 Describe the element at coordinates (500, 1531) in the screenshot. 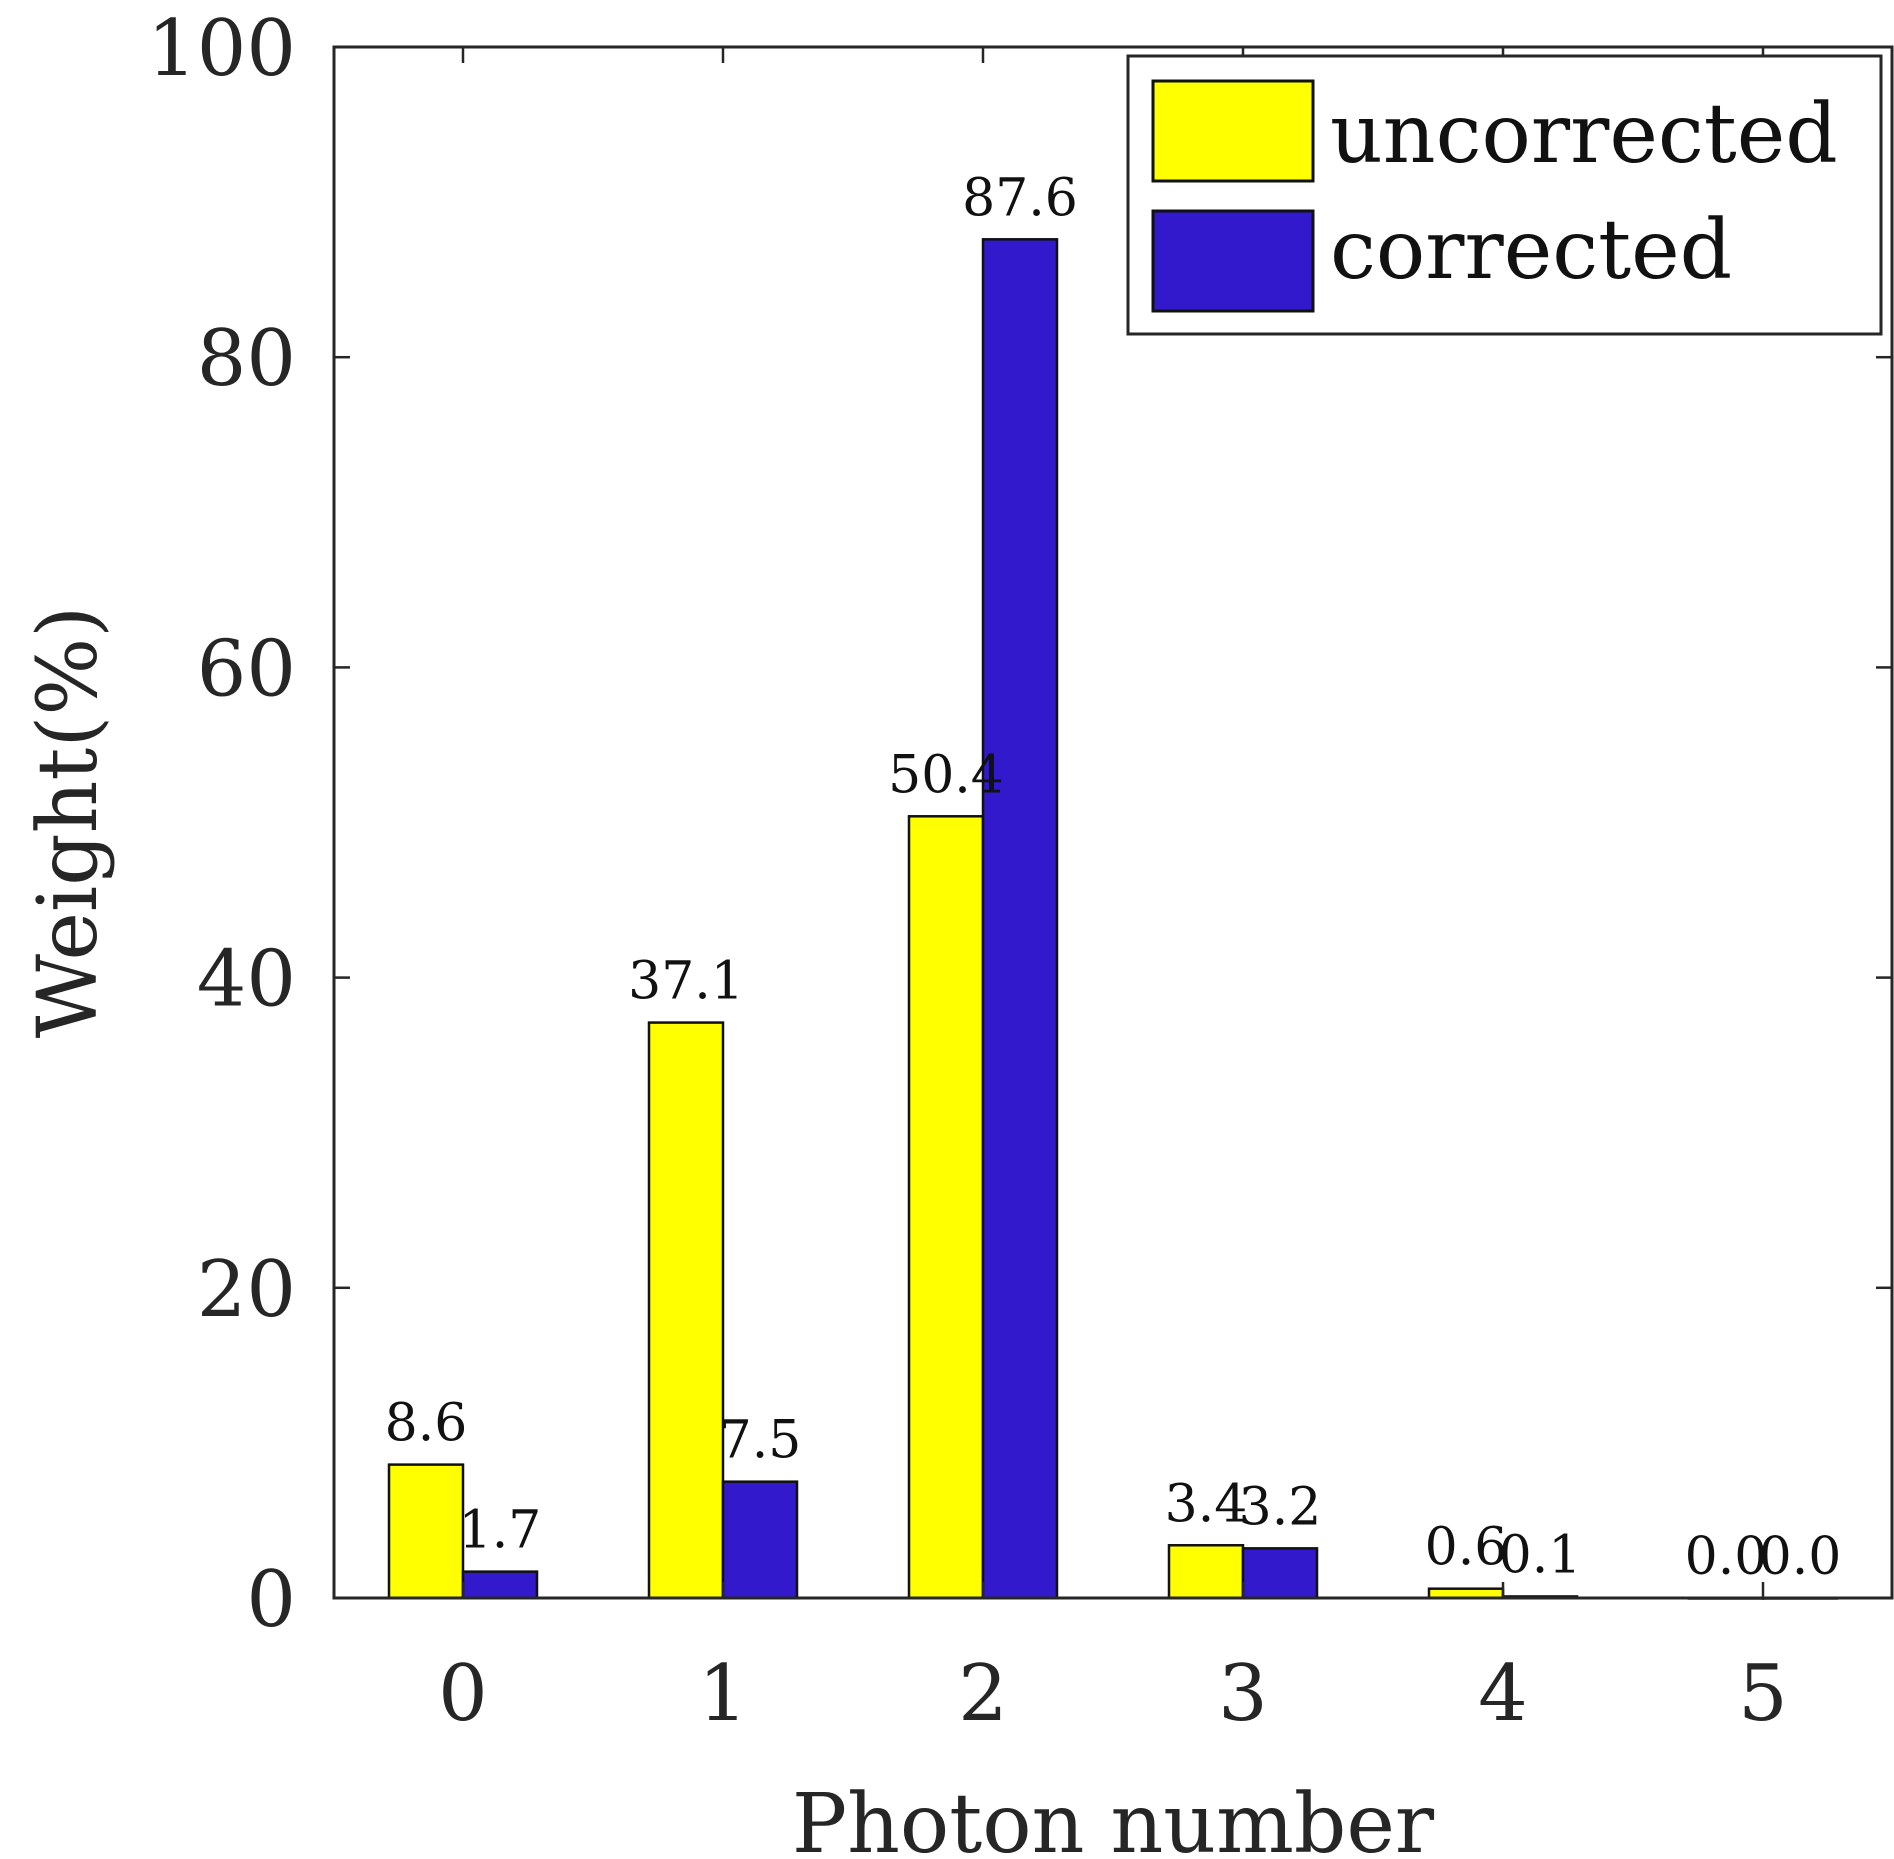

I see `data-label-corrected-0: 1.7` at that location.